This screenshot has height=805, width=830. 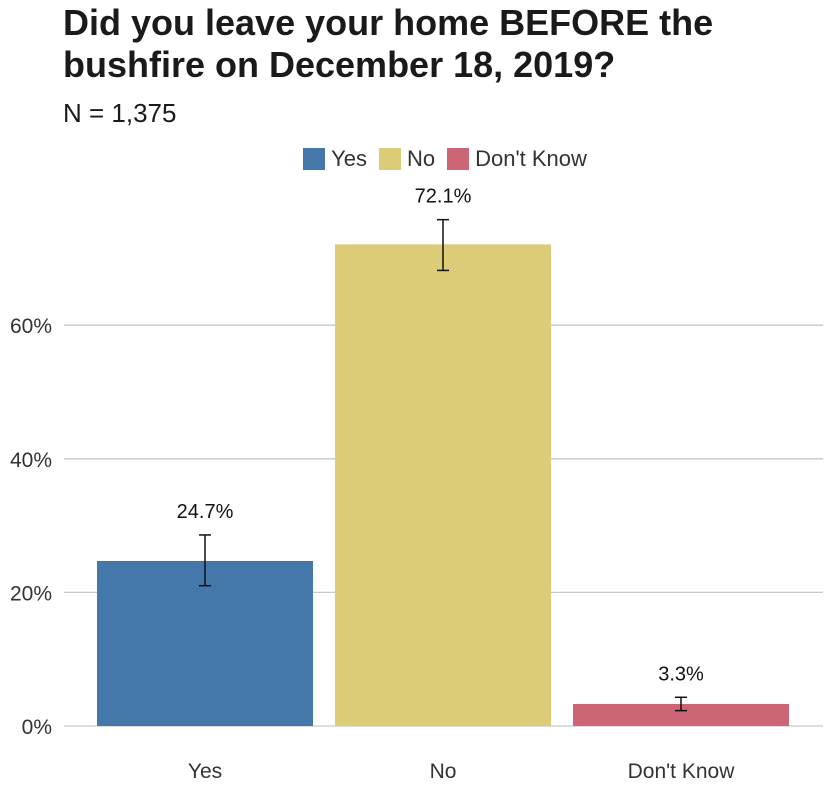 What do you see at coordinates (681, 674) in the screenshot?
I see `data-label-2: 3.3%` at bounding box center [681, 674].